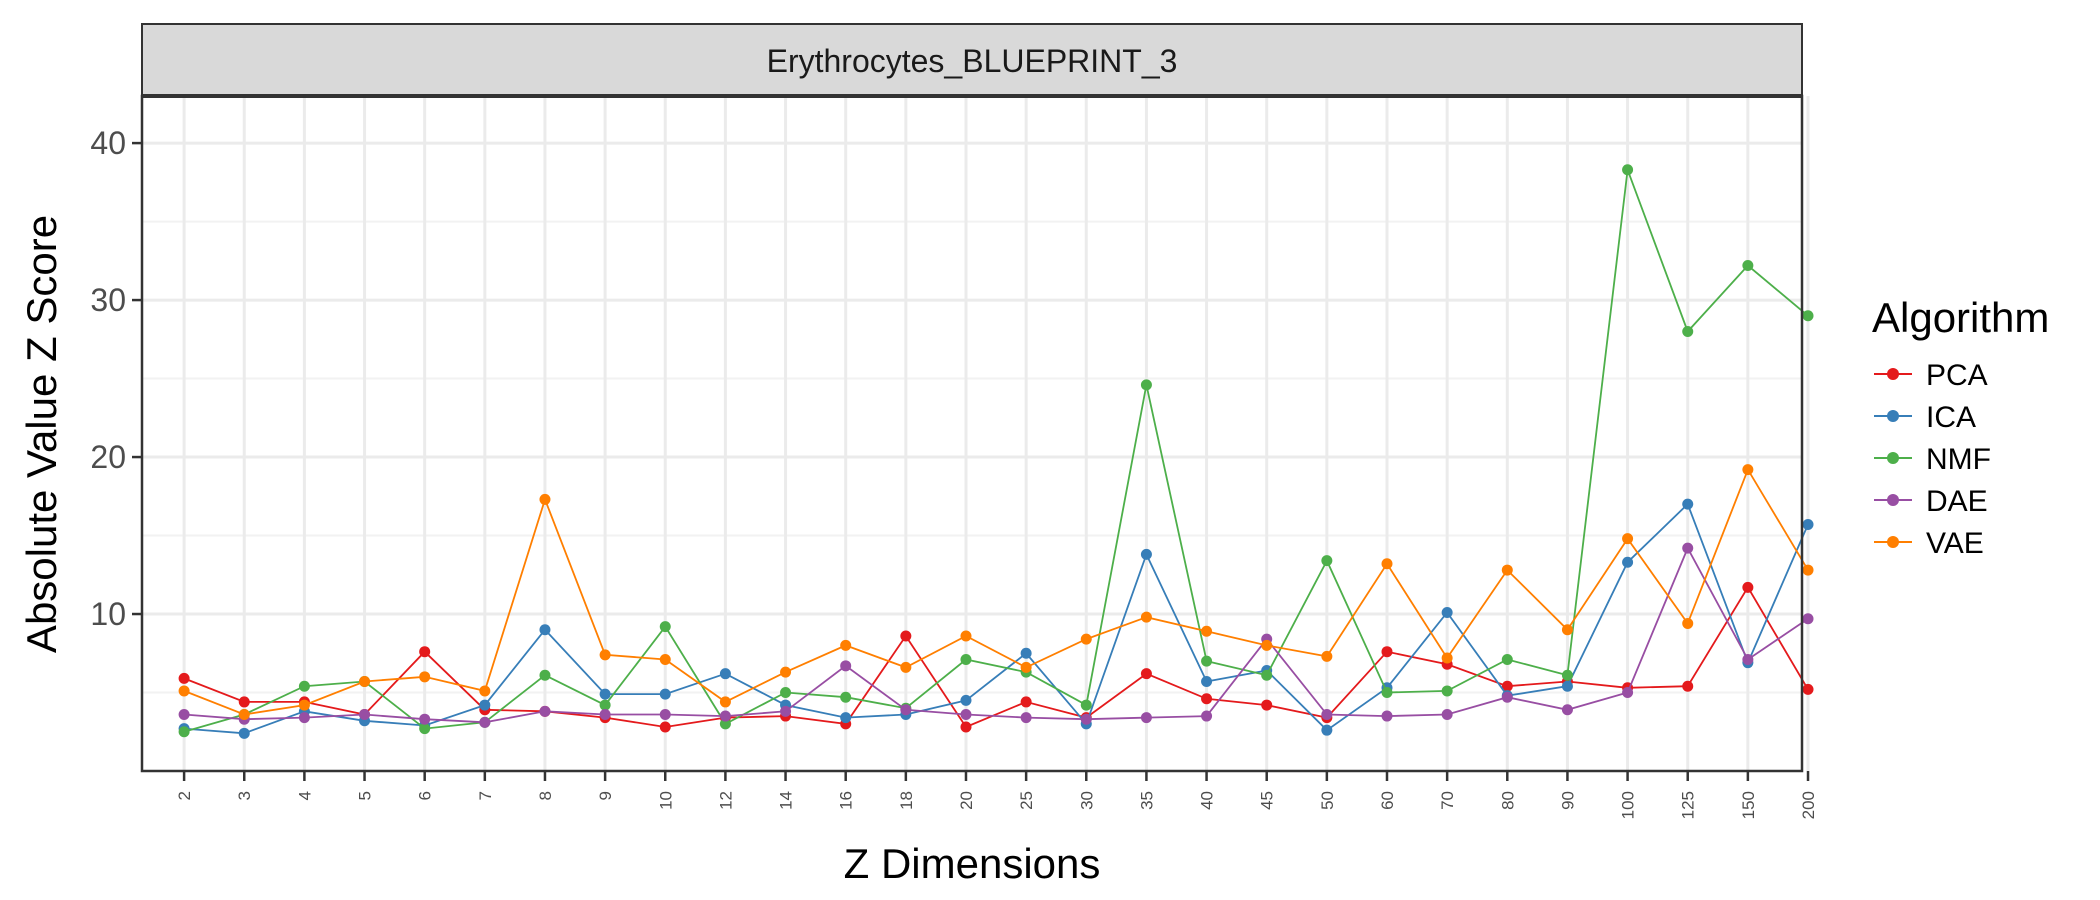 The width and height of the screenshot is (2100, 900). What do you see at coordinates (108, 300) in the screenshot?
I see `y-tick-label: 30` at bounding box center [108, 300].